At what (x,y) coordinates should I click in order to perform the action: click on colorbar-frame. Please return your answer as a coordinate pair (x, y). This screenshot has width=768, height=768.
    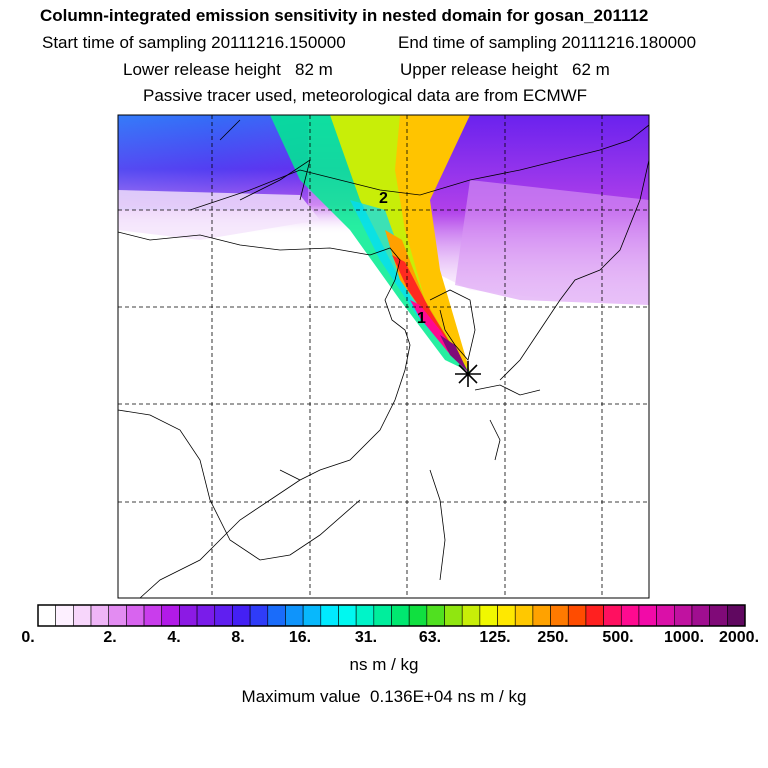
    Looking at the image, I should click on (391, 615).